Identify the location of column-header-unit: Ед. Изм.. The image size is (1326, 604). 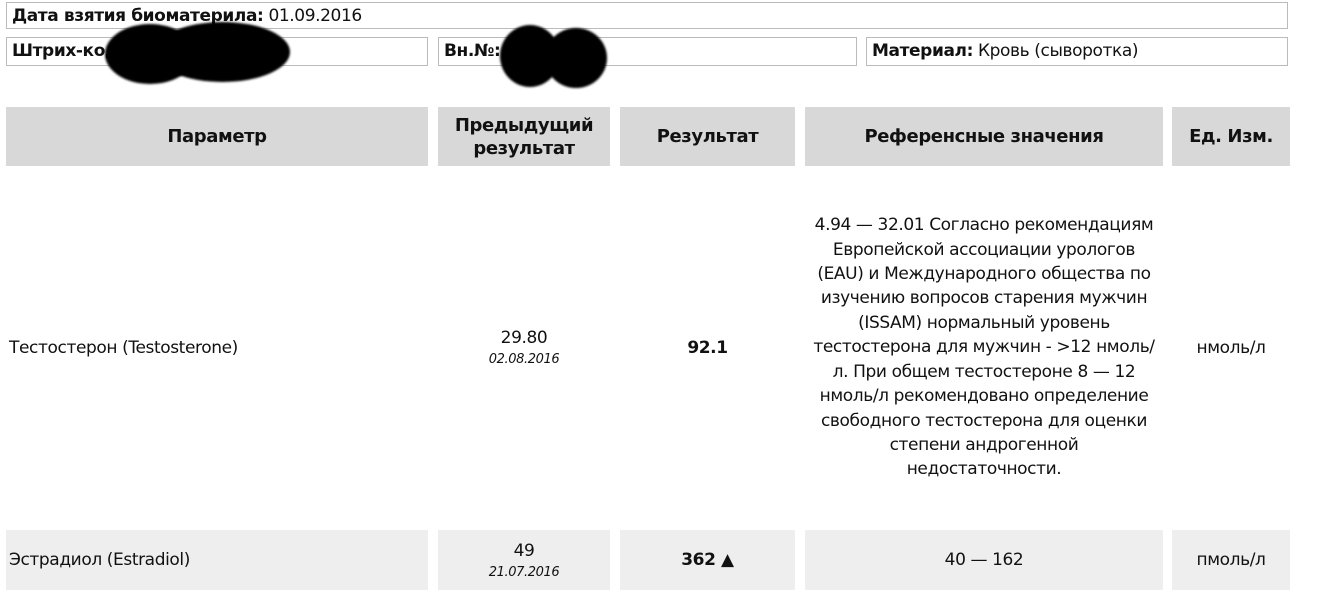
(1231, 136).